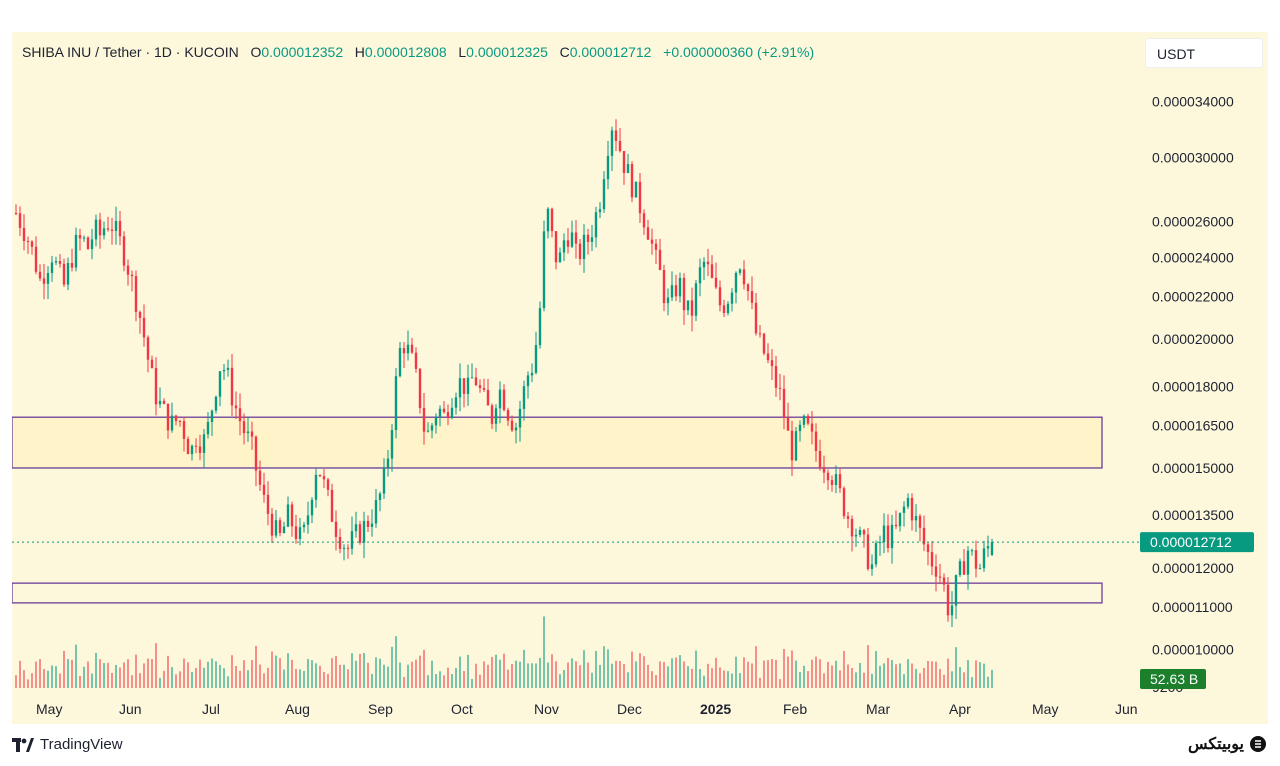  What do you see at coordinates (256, 52) in the screenshot?
I see `open-label: O` at bounding box center [256, 52].